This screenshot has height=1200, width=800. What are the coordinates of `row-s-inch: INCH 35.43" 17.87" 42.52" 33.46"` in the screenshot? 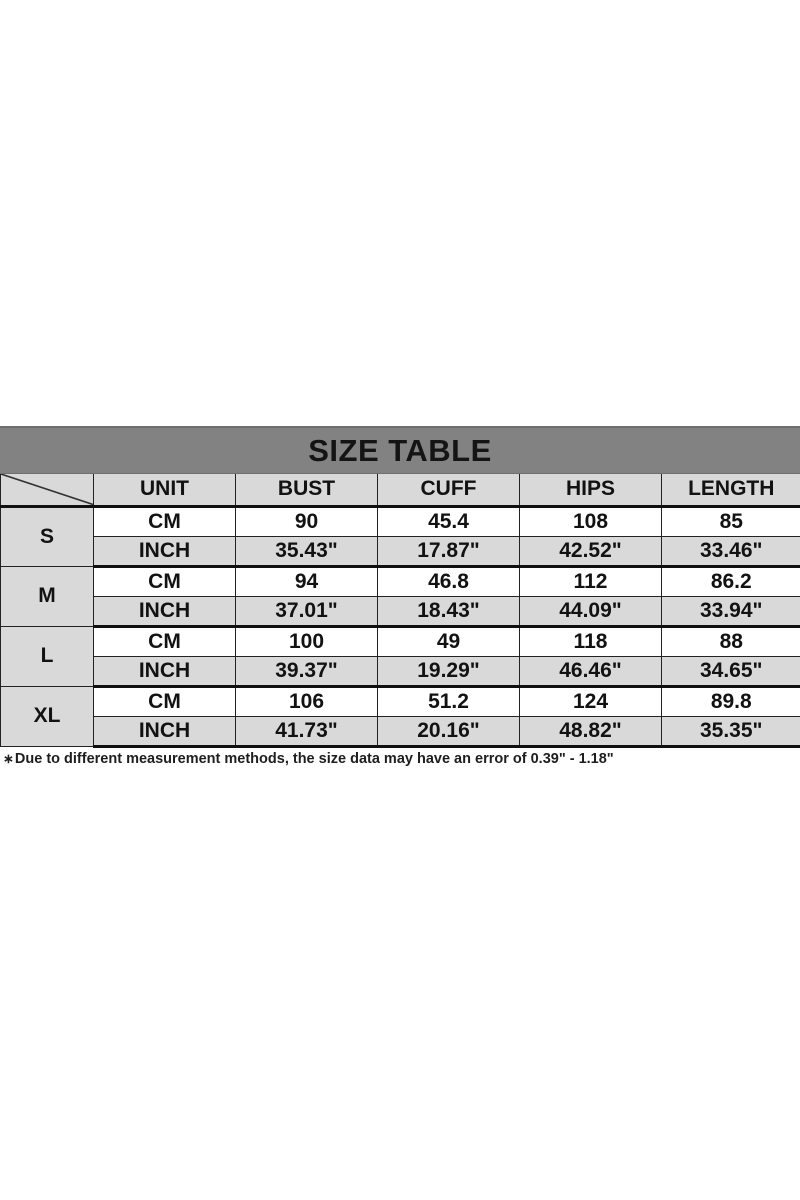 It's located at (400, 551).